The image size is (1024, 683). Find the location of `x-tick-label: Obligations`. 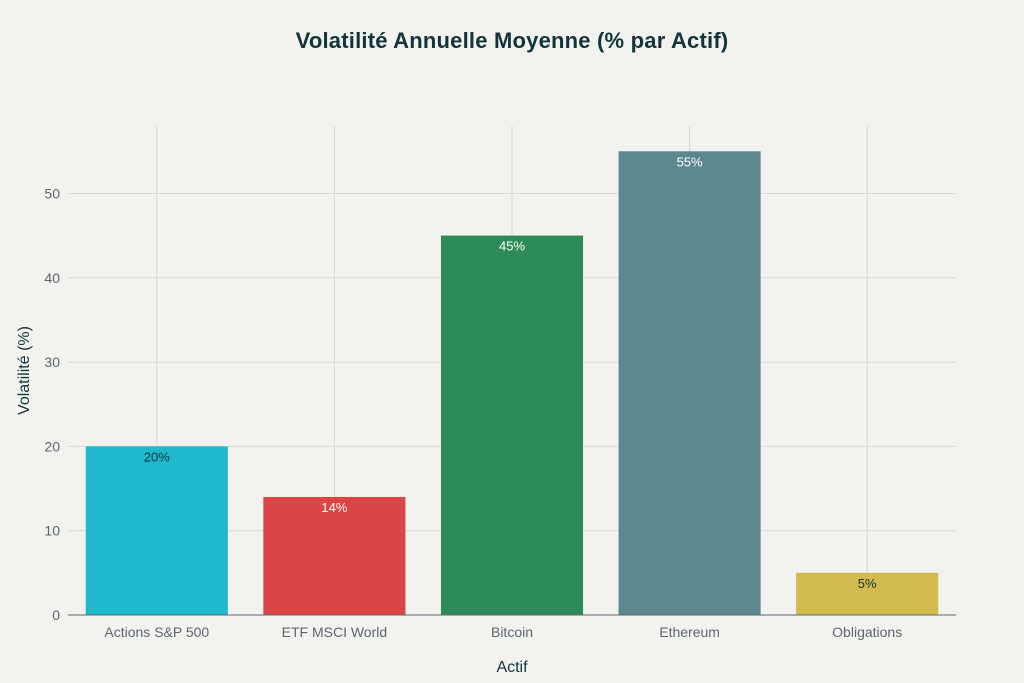

x-tick-label: Obligations is located at coordinates (867, 632).